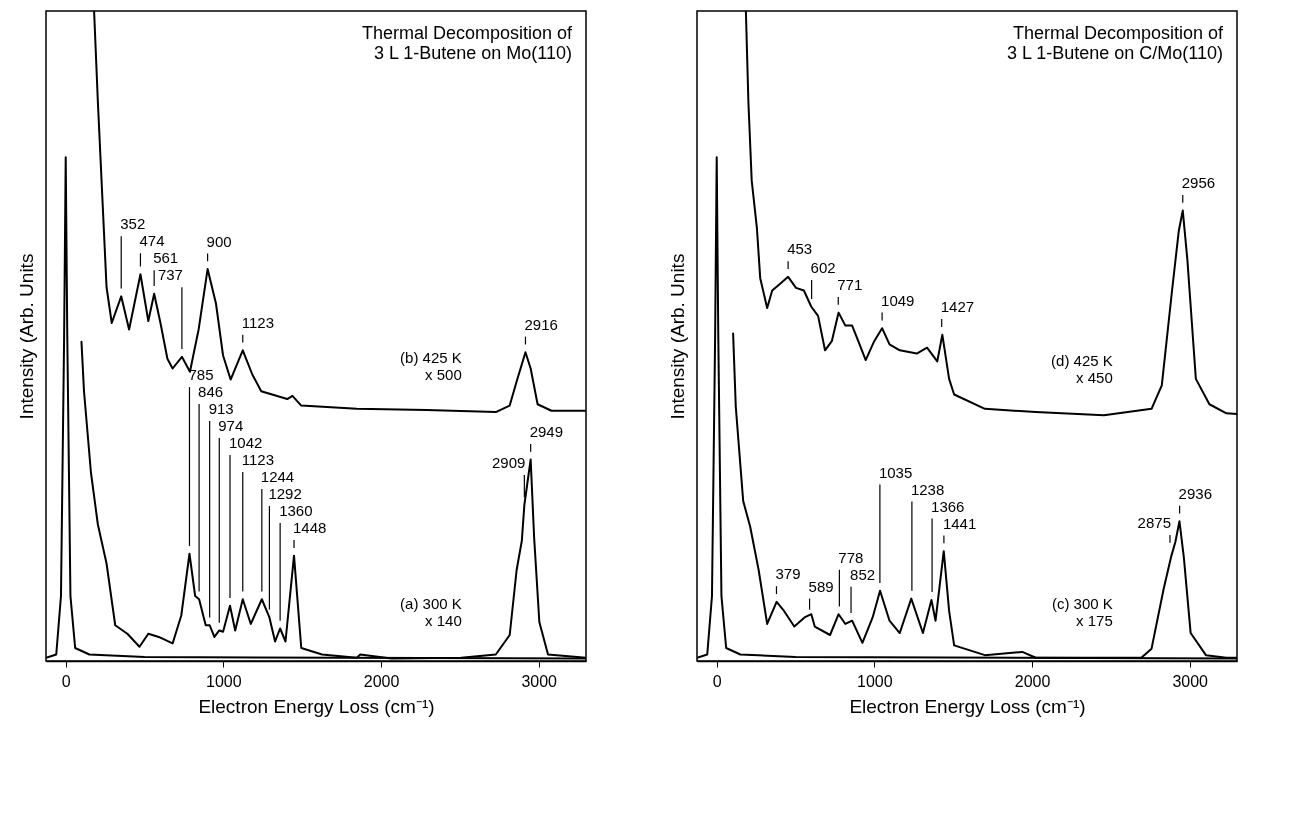  Describe the element at coordinates (245, 443) in the screenshot. I see `annotation: 1042` at that location.